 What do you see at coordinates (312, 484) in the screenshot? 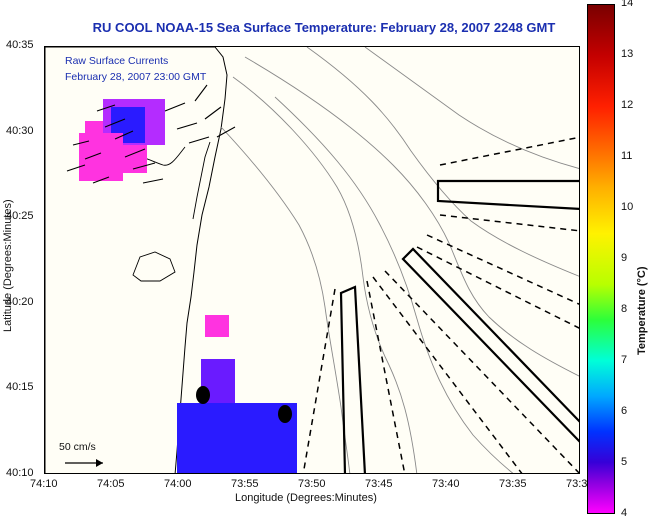
I see `x-tick-label: 73:50` at bounding box center [312, 484].